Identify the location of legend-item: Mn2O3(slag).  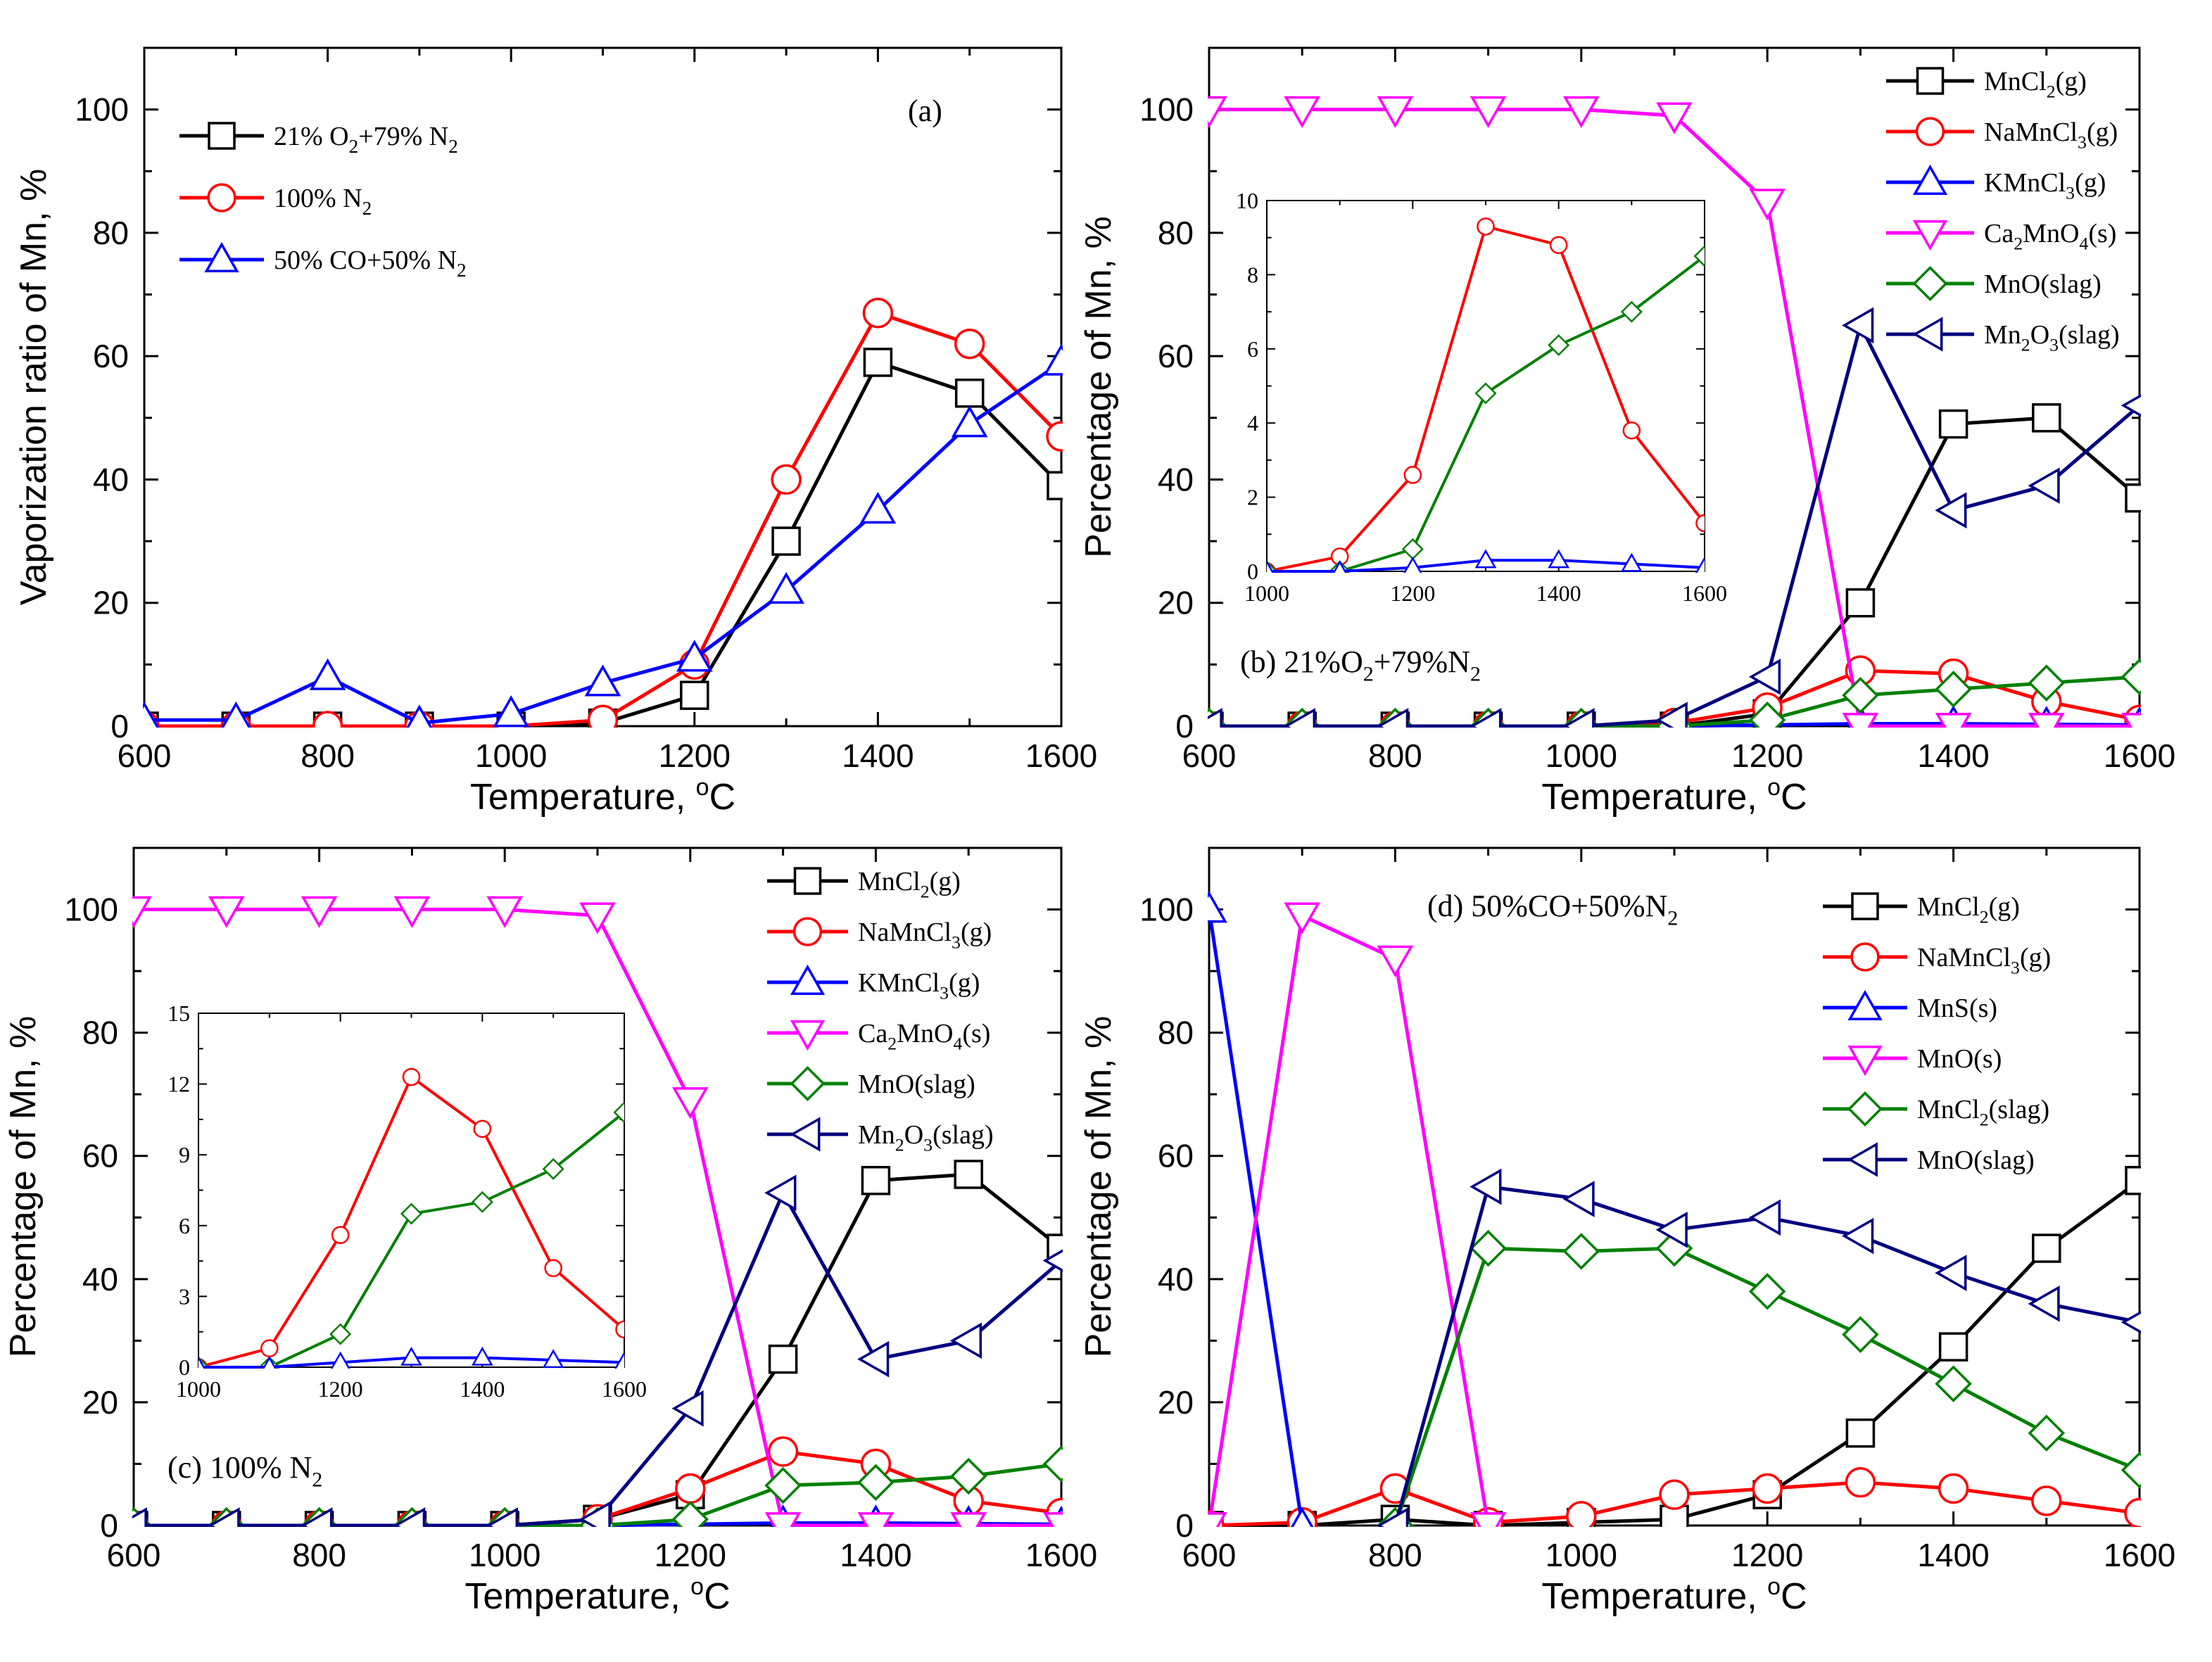
(881, 1136).